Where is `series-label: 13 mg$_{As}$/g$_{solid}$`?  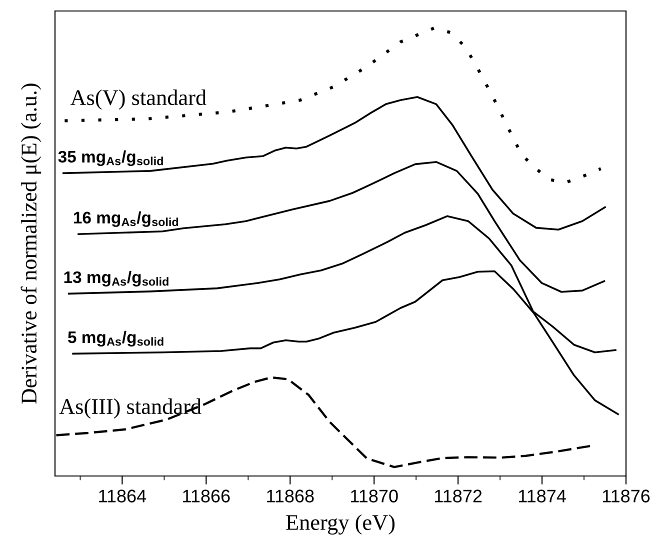 series-label: 13 mg$_{As}$/g$_{solid}$ is located at coordinates (116, 278).